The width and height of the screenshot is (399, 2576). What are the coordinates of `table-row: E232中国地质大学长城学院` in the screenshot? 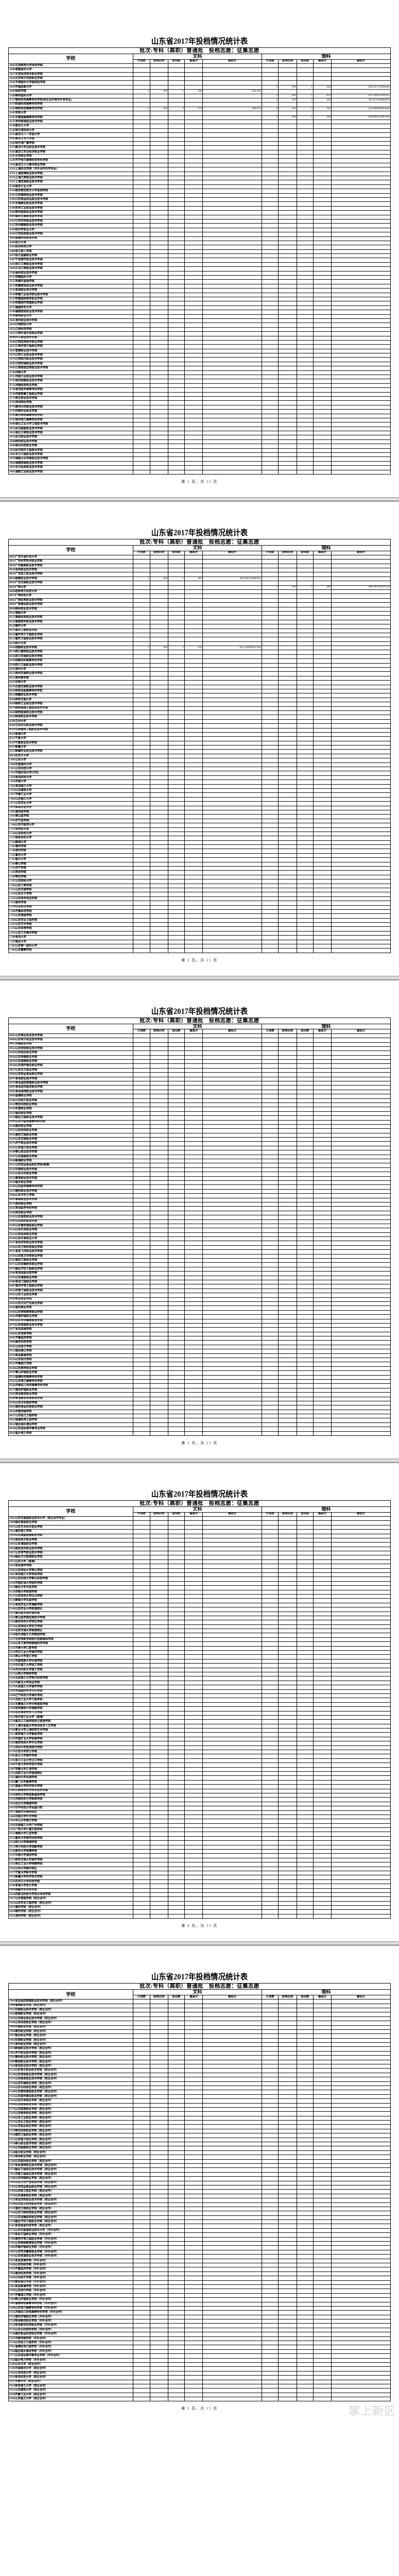 It's located at (200, 1661).